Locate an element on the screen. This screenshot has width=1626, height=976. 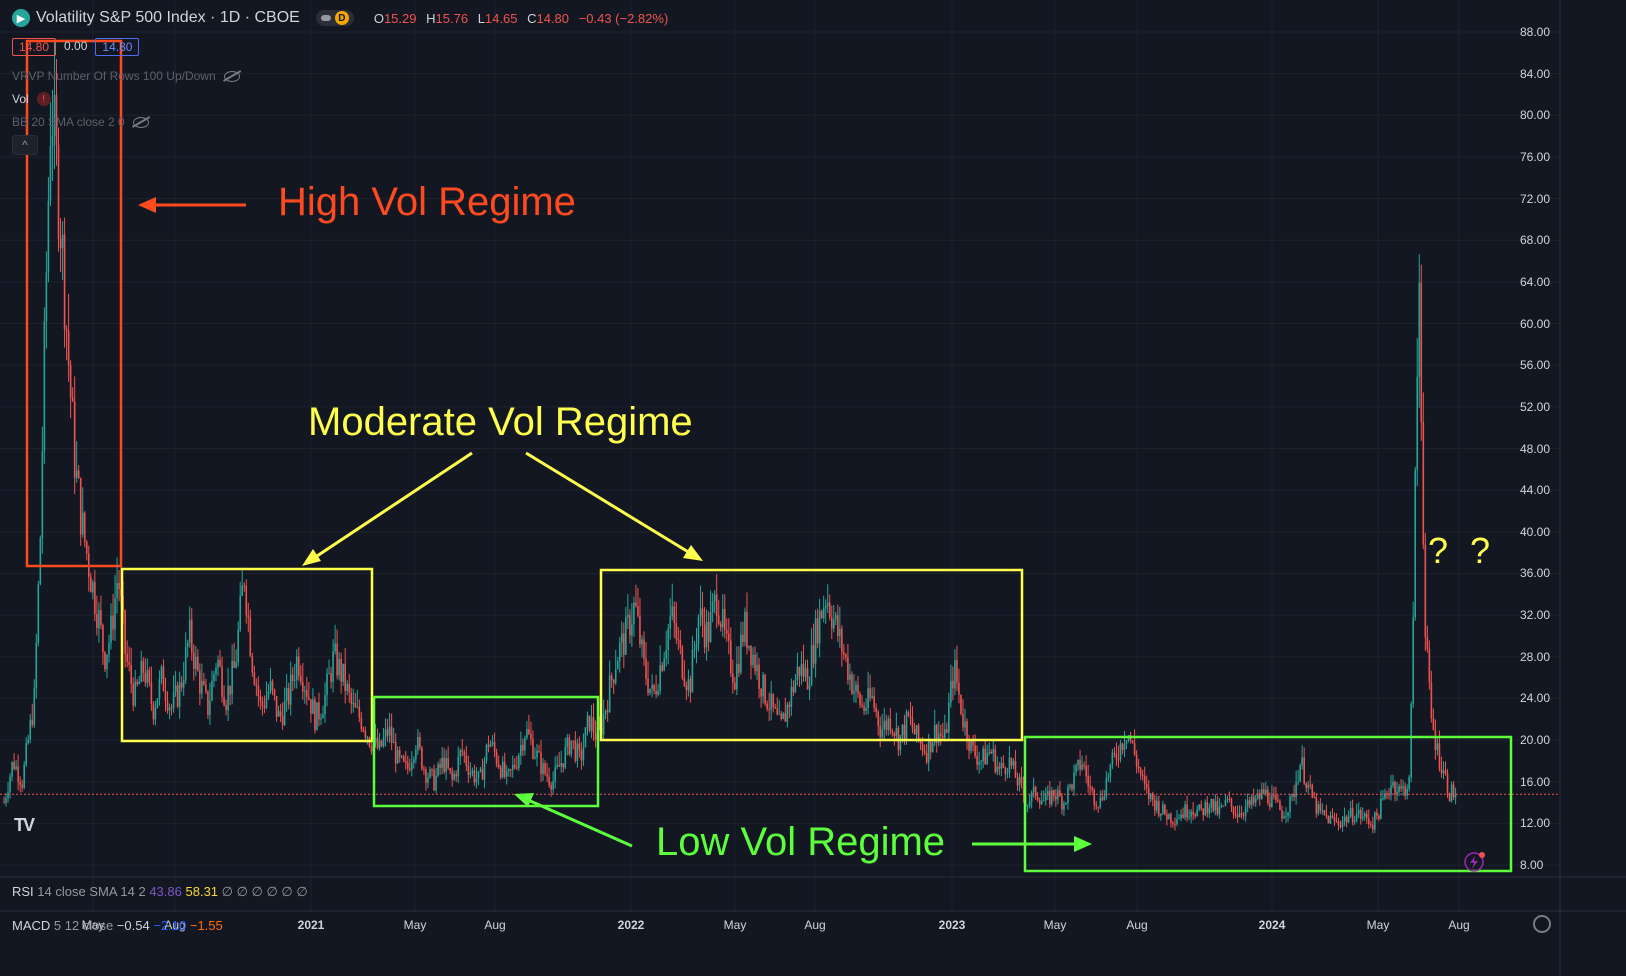
open-value: 15.29 is located at coordinates (400, 18).